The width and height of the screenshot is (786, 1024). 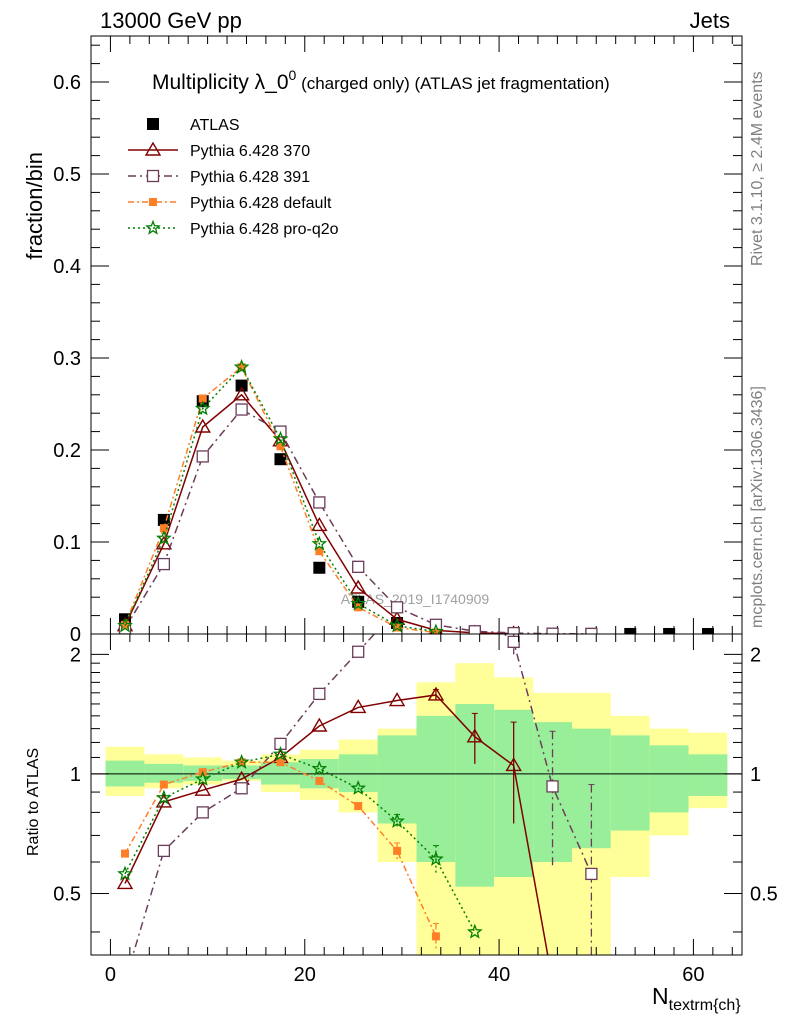 I want to click on main-y-tick-label: 0.6, so click(x=67, y=83).